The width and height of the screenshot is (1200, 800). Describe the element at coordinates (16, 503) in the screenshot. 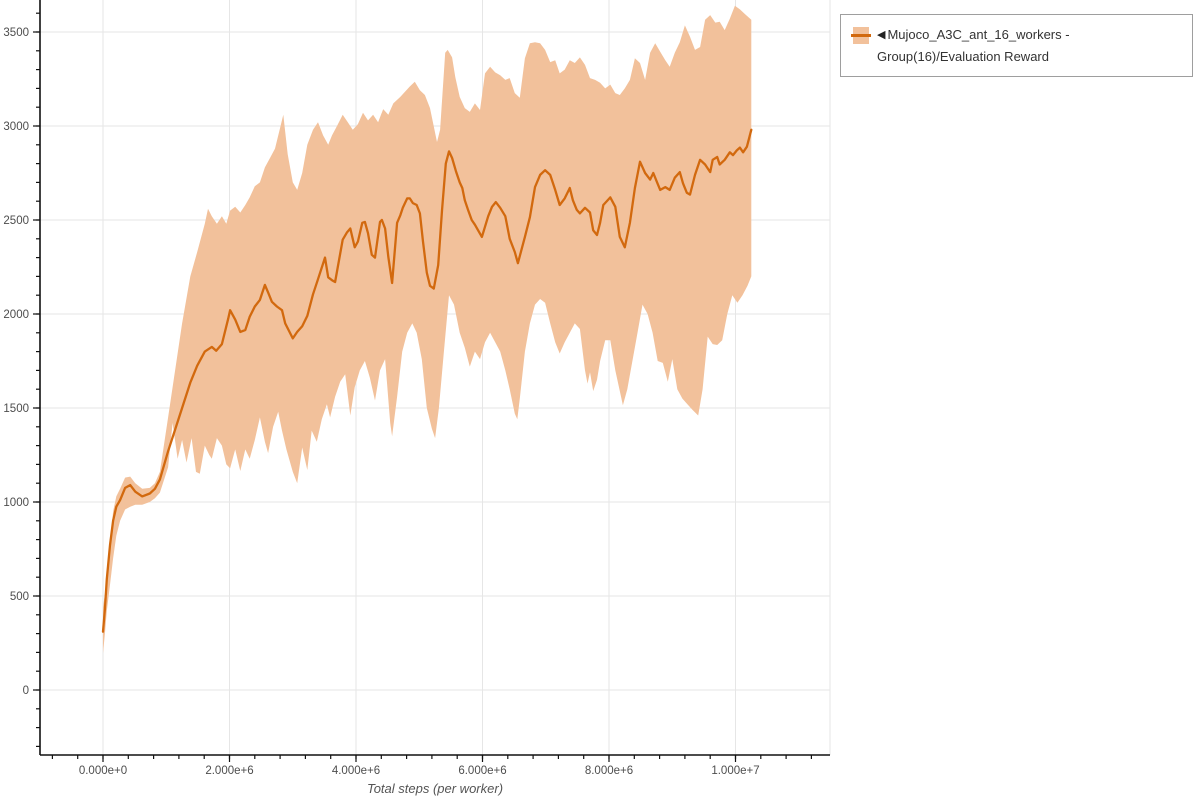

I see `y-tick-label: 1000` at that location.